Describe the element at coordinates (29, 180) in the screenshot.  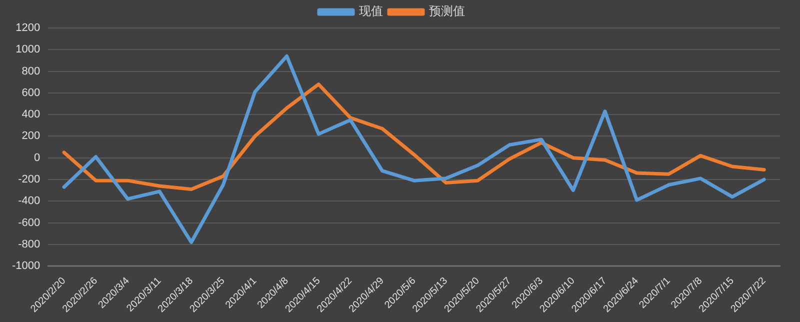
I see `y-tick-label: -200` at that location.